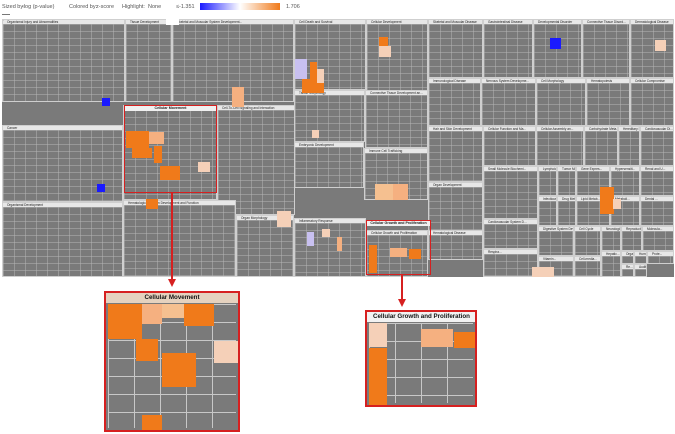 Image resolution: width=675 pixels, height=434 pixels. Describe the element at coordinates (256, 160) in the screenshot. I see `treemap-category: Cell-To-Cell Signaling and Interaction` at that location.